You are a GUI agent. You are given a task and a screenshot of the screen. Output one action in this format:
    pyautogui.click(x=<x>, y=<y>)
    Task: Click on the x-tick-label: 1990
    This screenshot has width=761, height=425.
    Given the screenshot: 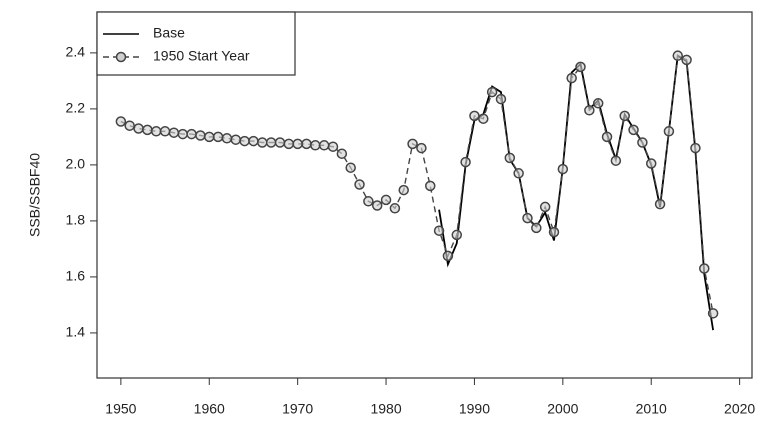 What is the action you would take?
    pyautogui.click(x=474, y=409)
    